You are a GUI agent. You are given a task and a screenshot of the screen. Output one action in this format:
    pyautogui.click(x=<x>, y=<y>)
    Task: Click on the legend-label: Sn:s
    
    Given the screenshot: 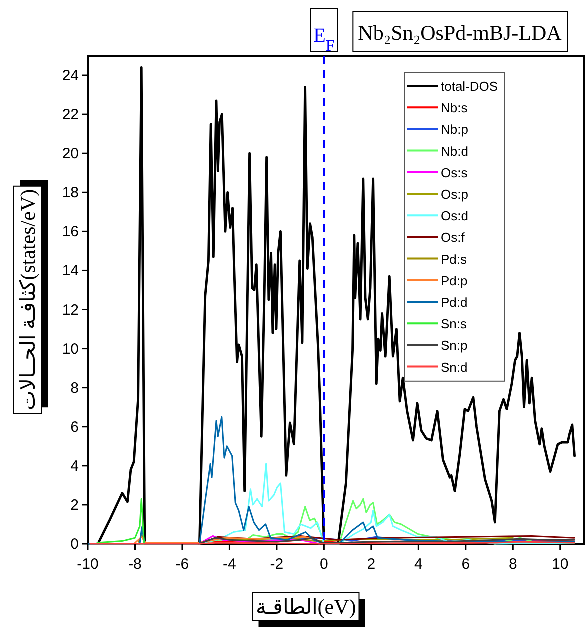 What is the action you would take?
    pyautogui.click(x=454, y=324)
    